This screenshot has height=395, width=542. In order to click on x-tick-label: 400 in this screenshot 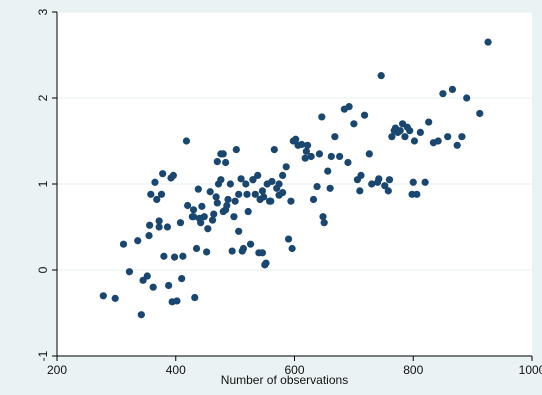, I will do `click(176, 370)`.